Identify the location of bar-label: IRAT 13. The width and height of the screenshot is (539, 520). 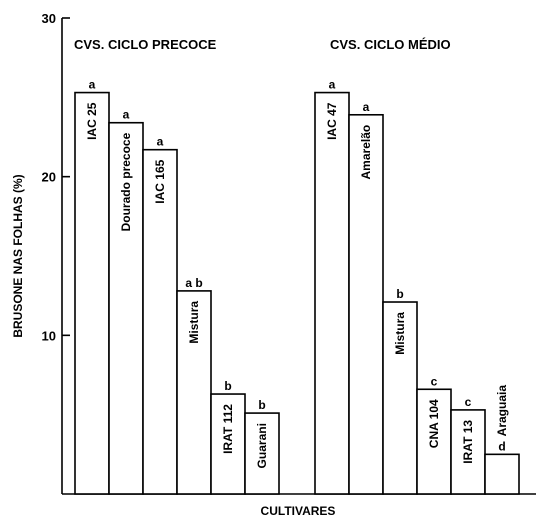
(468, 442).